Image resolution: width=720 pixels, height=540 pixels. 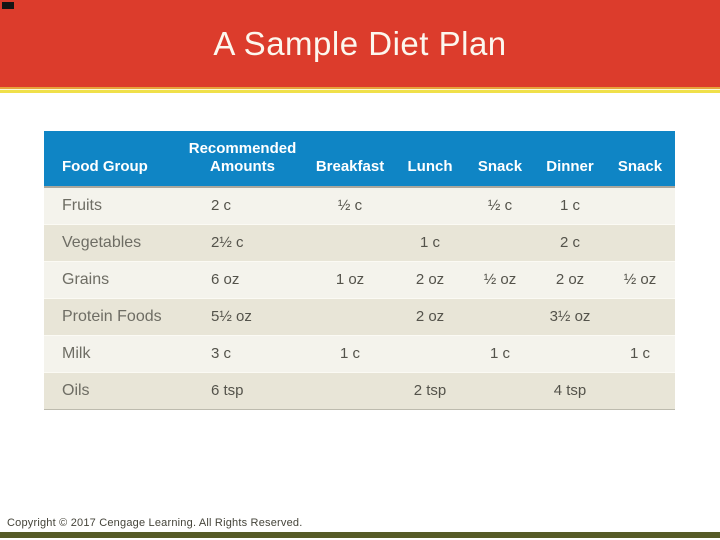 I want to click on accent-stripe-yellow, so click(x=360, y=91).